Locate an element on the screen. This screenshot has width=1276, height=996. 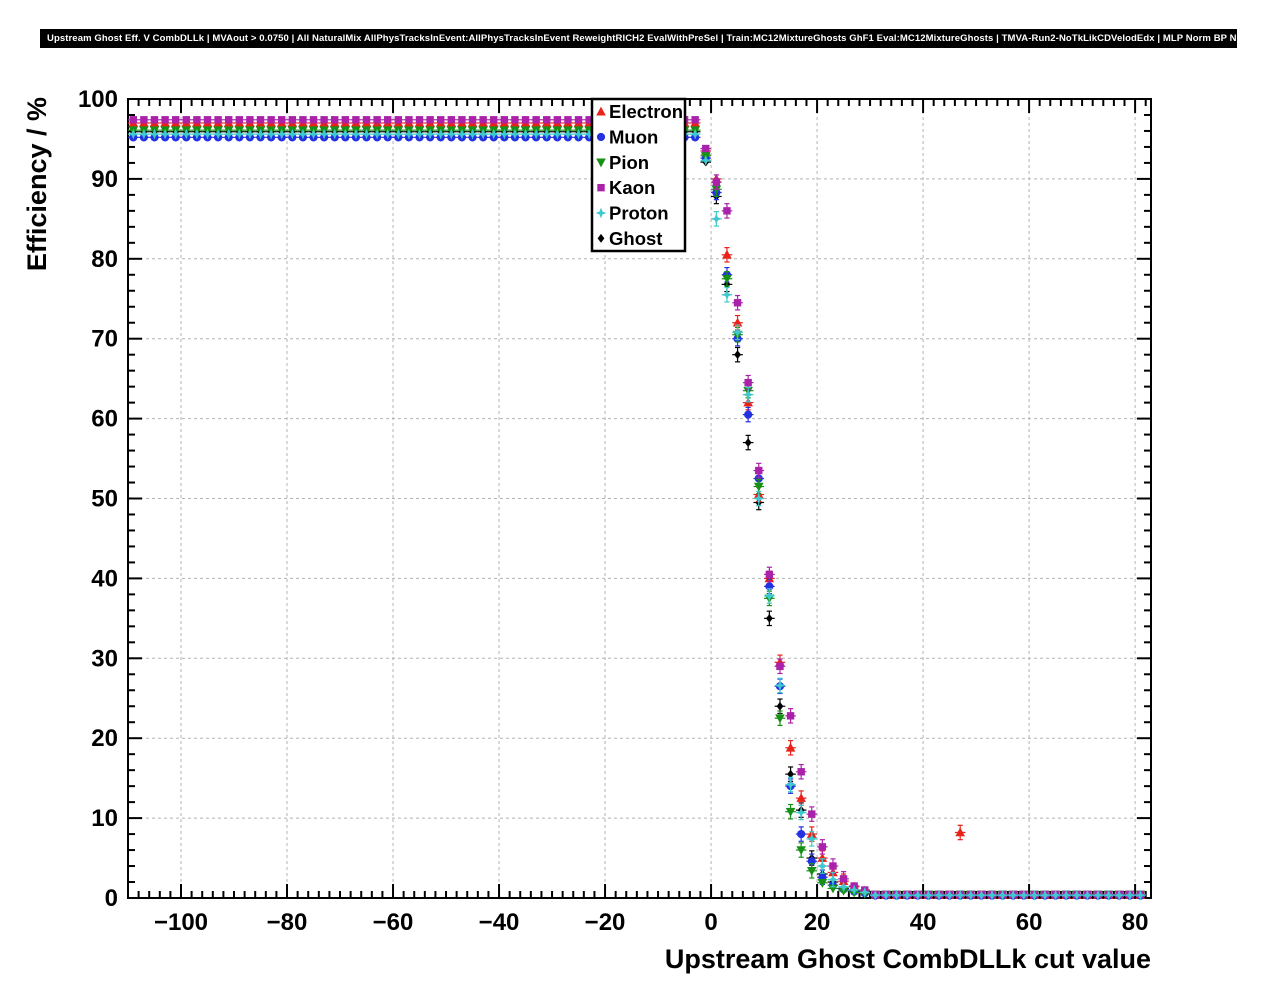
x-tick-label: 80 is located at coordinates (1135, 922).